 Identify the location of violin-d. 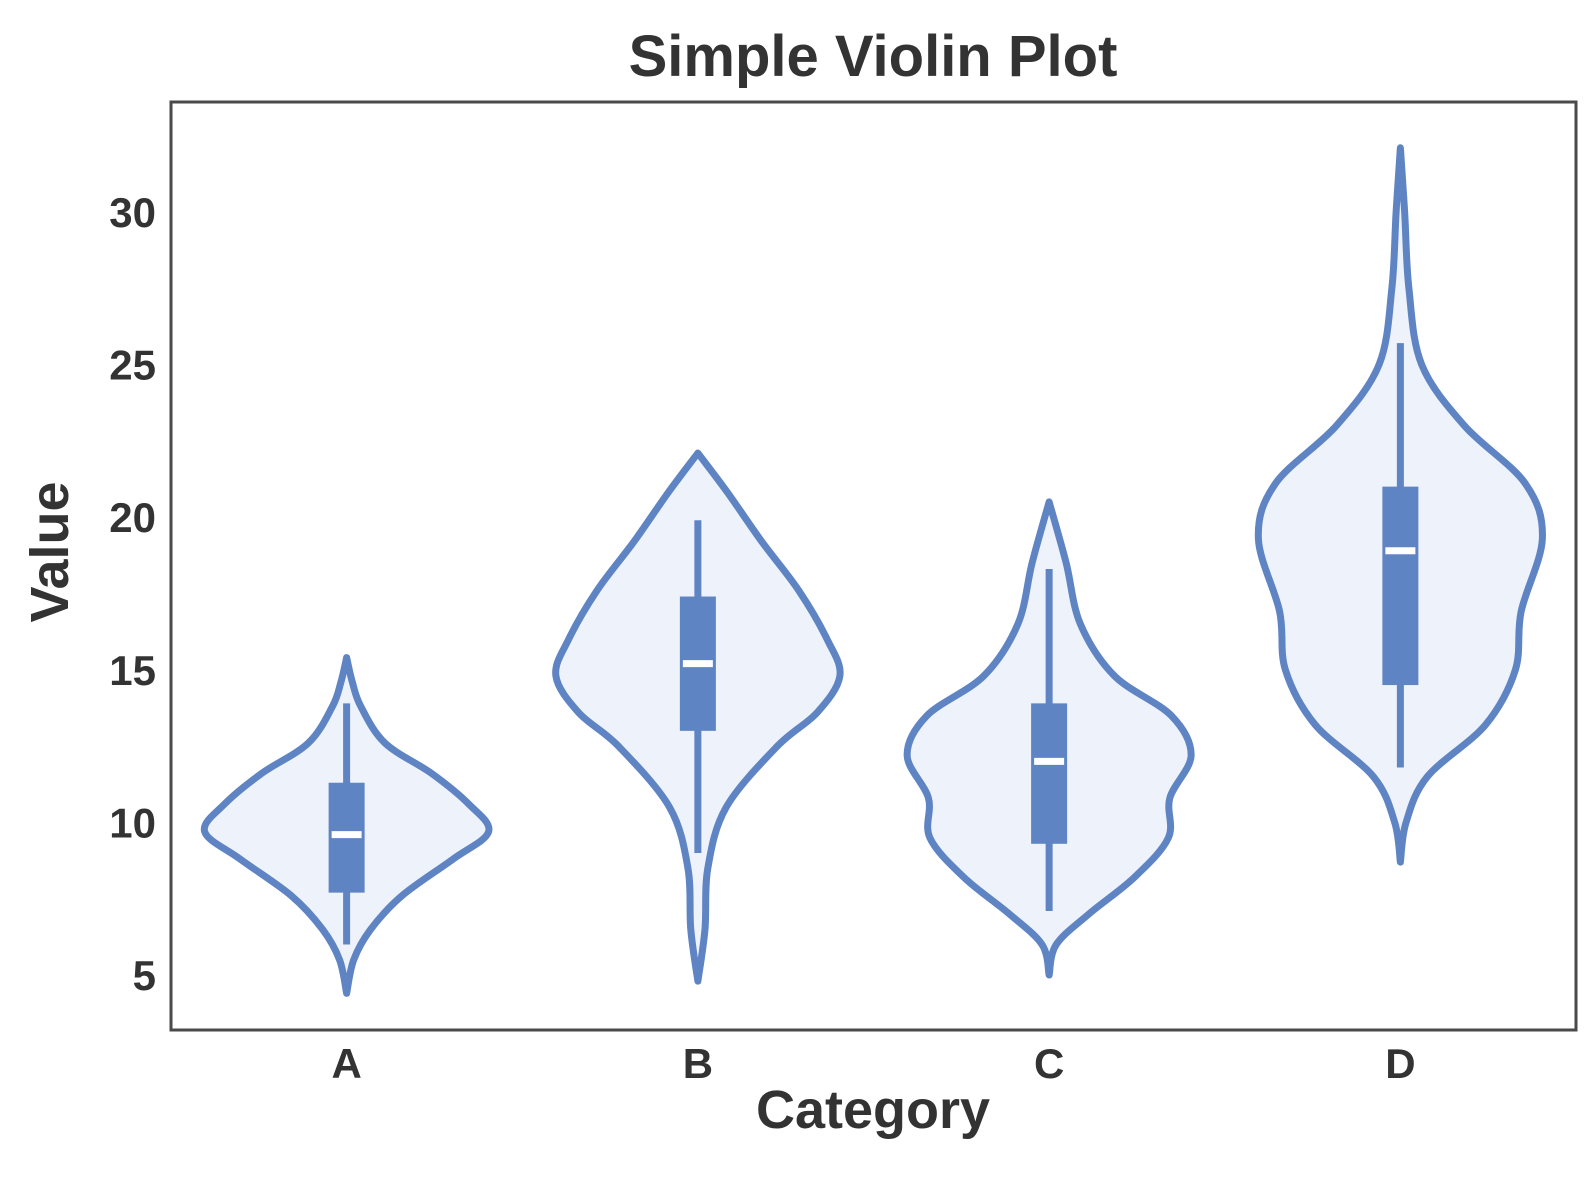
(1400, 505).